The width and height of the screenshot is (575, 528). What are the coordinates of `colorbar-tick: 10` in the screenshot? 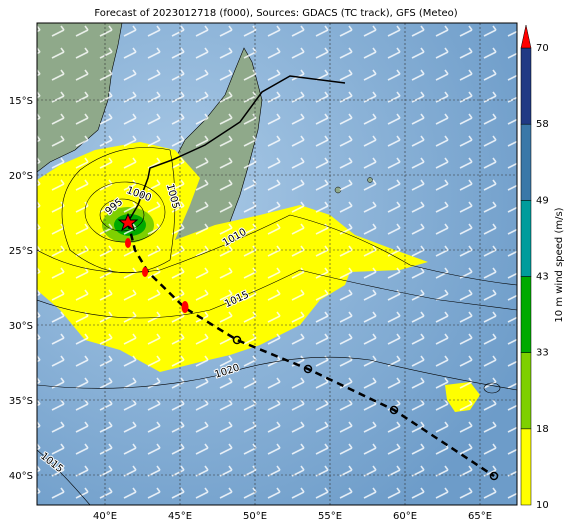 It's located at (542, 505).